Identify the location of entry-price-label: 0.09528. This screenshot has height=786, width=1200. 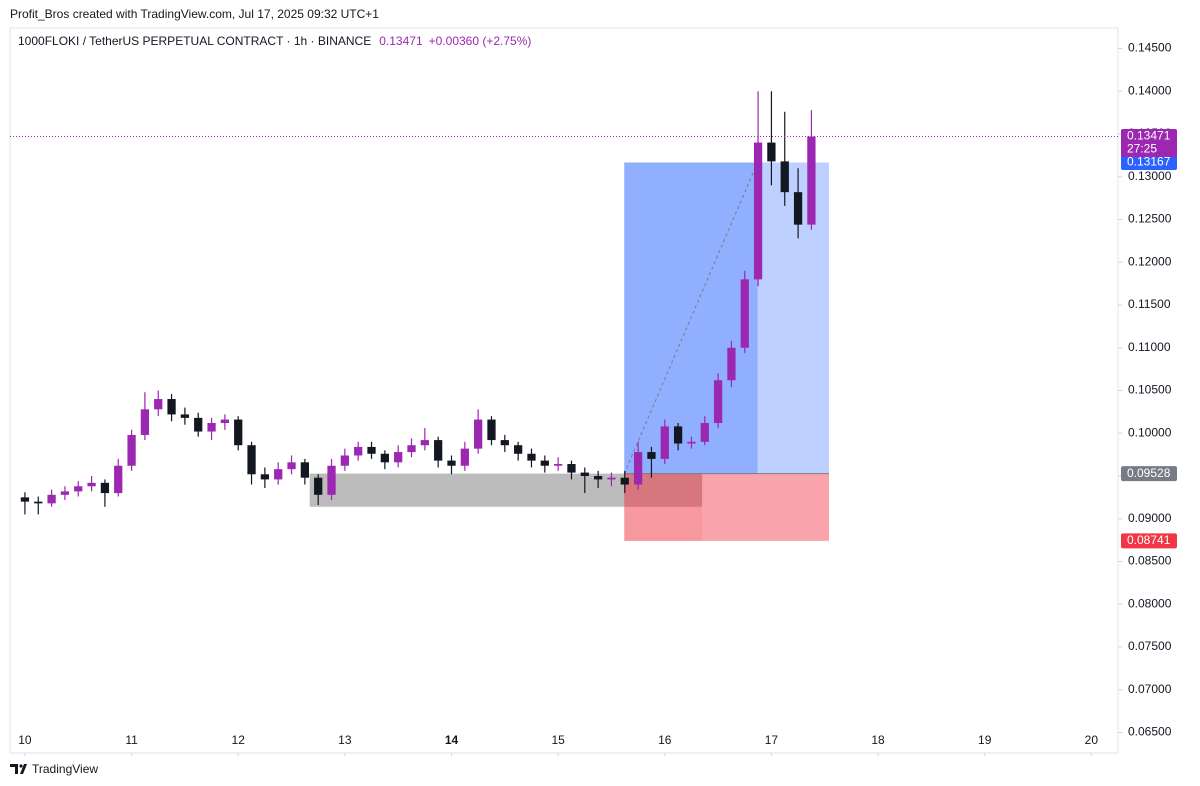
(1149, 473).